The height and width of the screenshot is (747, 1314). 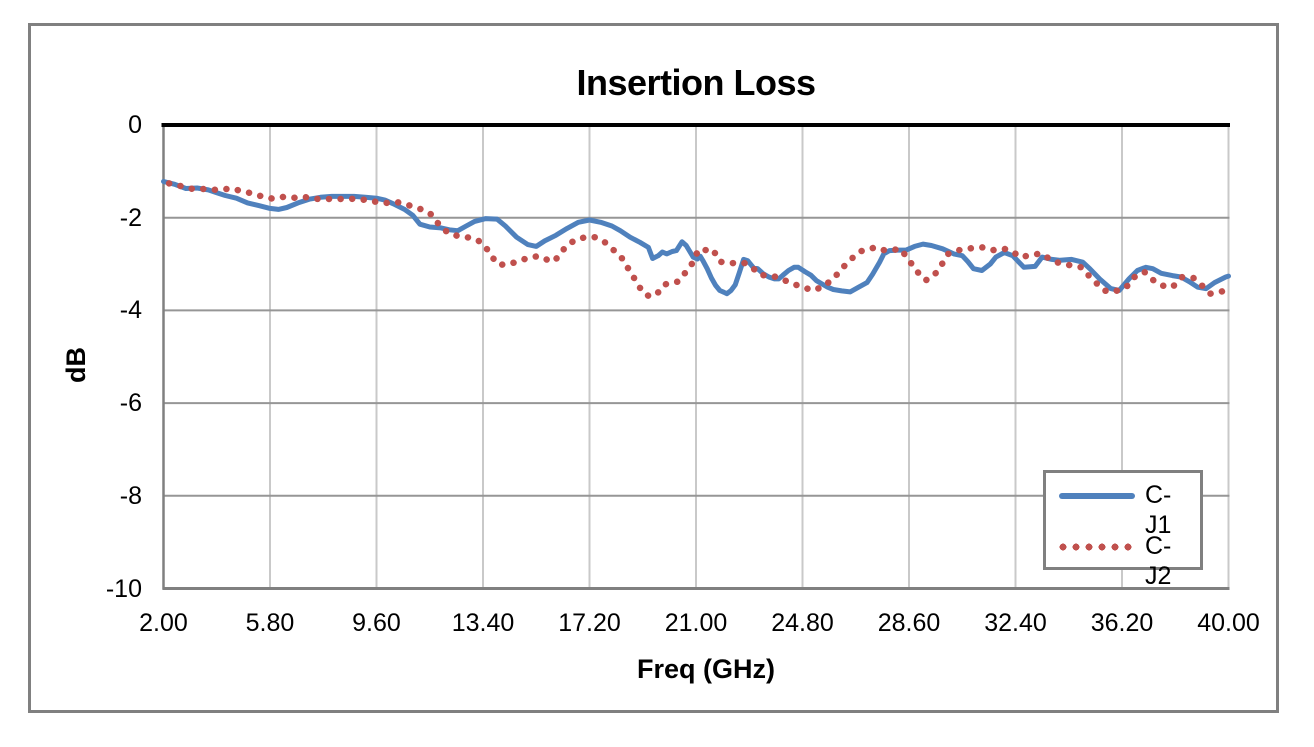 I want to click on series-c-j1-line, so click(x=696, y=238).